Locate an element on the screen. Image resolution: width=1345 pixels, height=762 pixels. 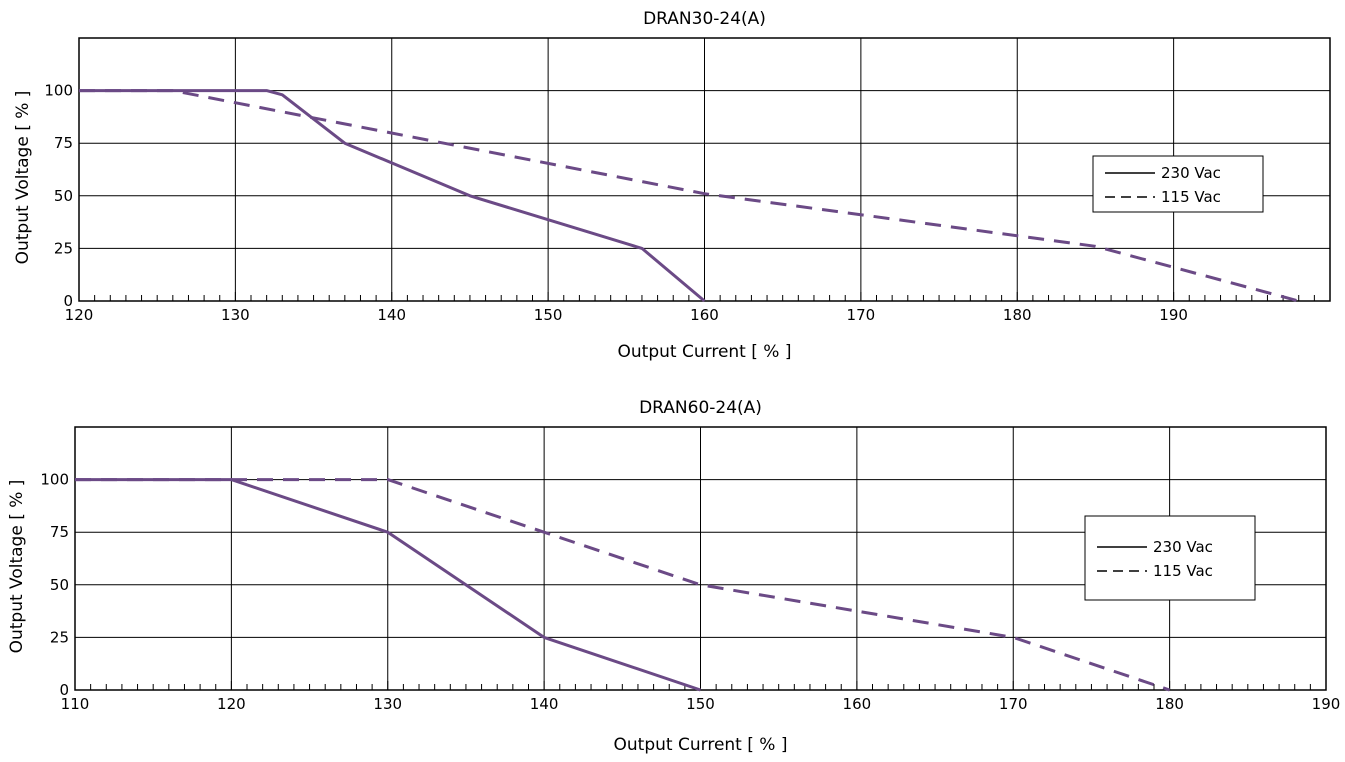
x-tick-label: 110 is located at coordinates (75, 704).